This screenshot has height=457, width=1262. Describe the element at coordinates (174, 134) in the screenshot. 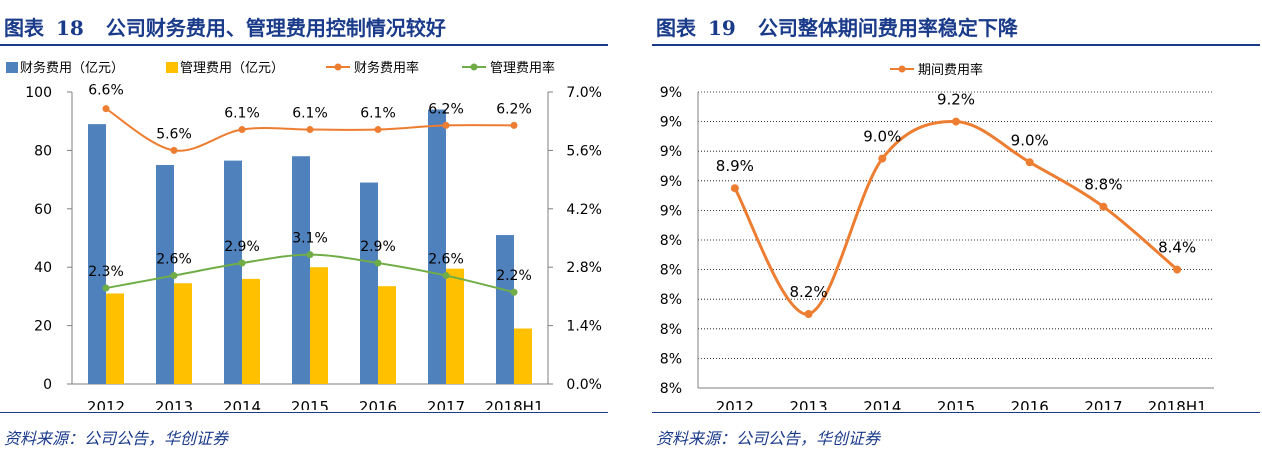

I see `finance-rate-data-label: 5.6%` at that location.